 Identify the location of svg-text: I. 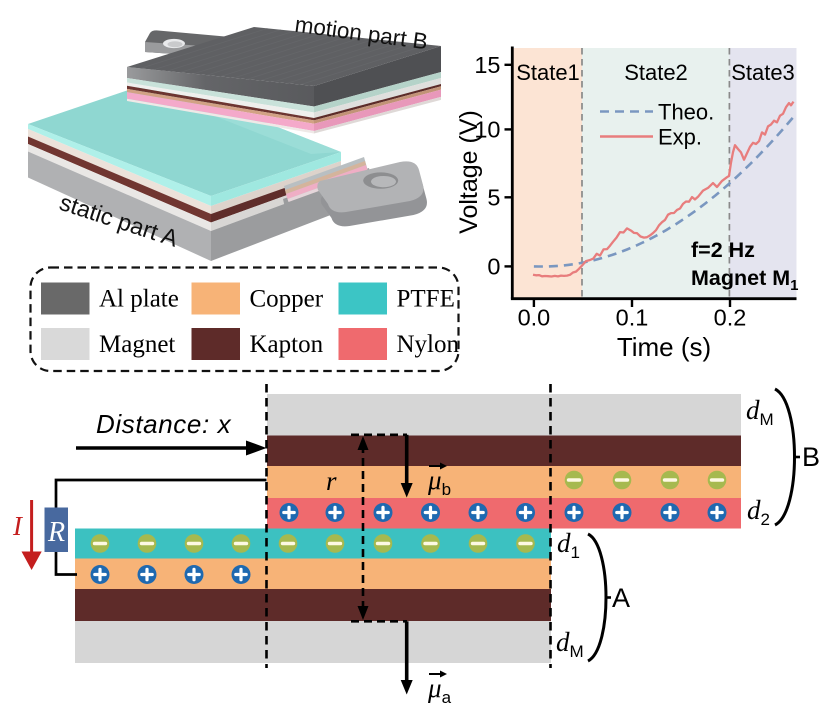
(18, 526).